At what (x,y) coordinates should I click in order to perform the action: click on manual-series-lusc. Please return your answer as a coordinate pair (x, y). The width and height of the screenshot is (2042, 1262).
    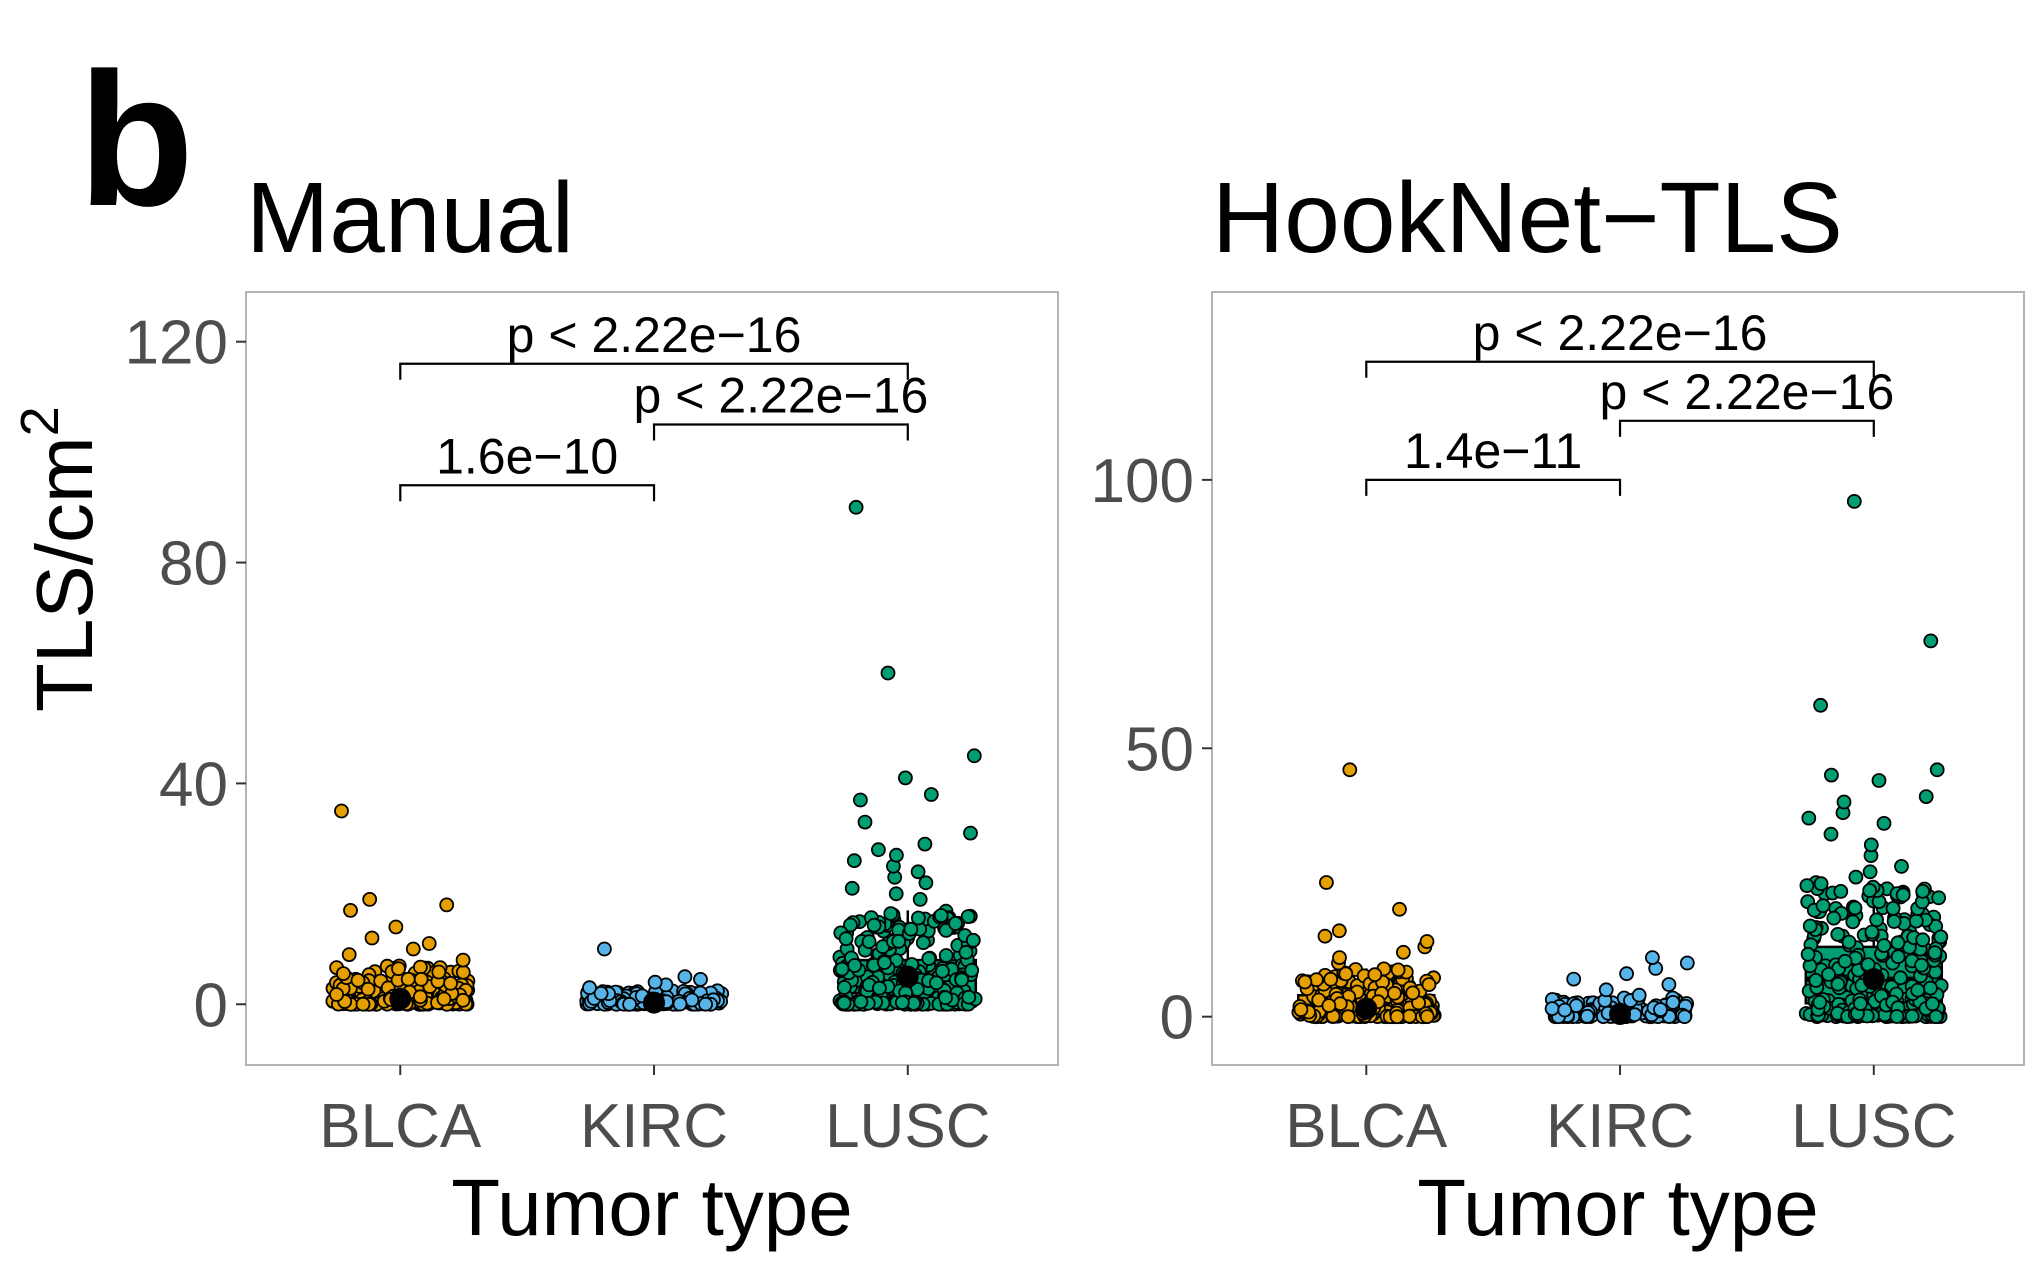
    Looking at the image, I should click on (907, 755).